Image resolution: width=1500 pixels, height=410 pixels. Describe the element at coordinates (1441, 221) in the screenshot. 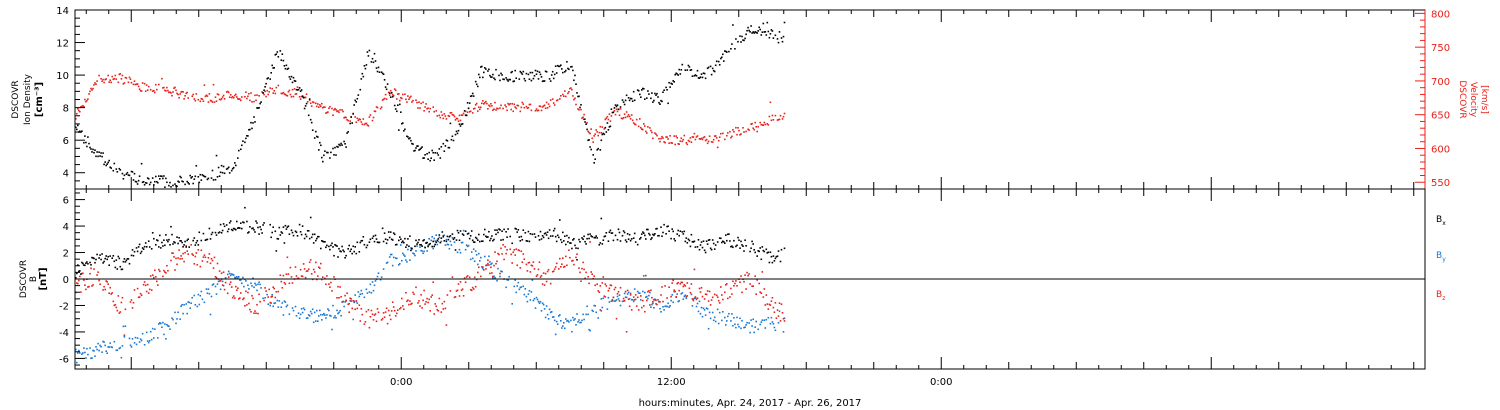

I see `legend-bx: Bx` at that location.